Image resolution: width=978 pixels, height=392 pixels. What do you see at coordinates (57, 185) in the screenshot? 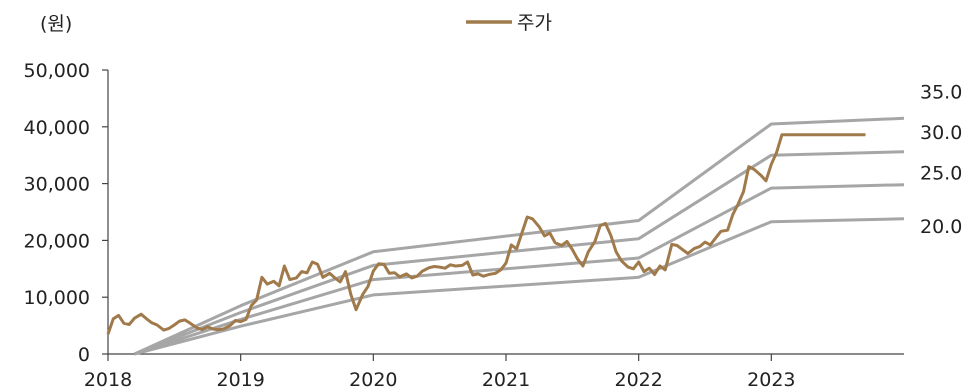
I see `y-tick-label: 30,000` at bounding box center [57, 185].